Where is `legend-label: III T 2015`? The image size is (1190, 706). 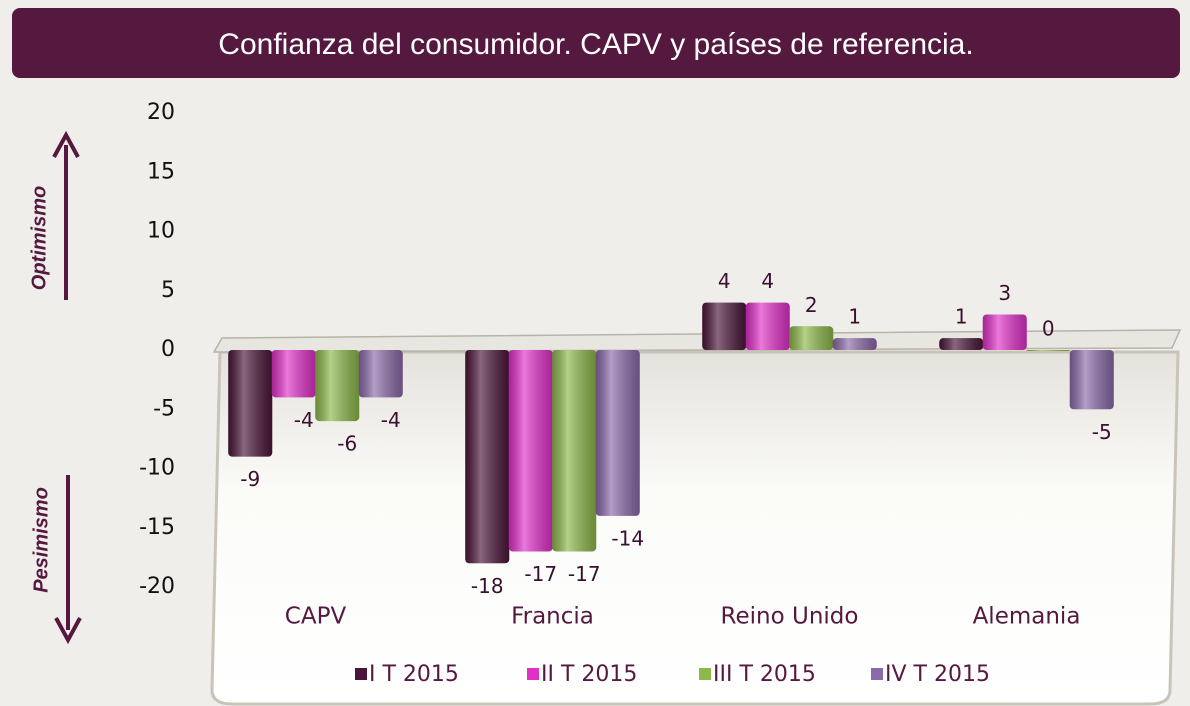
legend-label: III T 2015 is located at coordinates (764, 674).